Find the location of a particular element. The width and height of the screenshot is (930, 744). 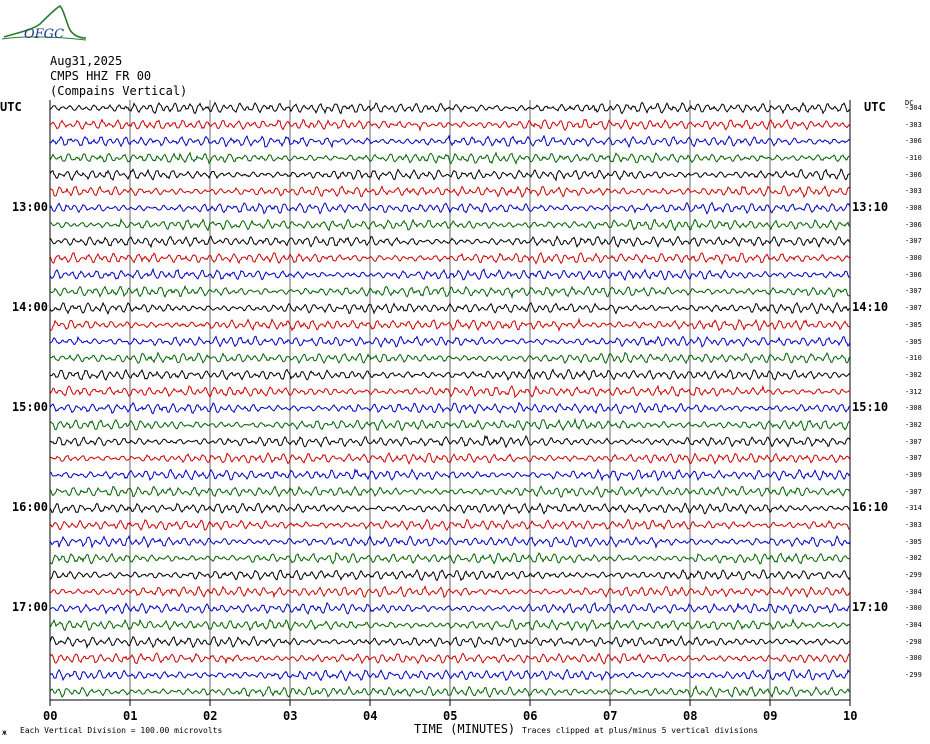

dc-header: DC is located at coordinates (909, 103).